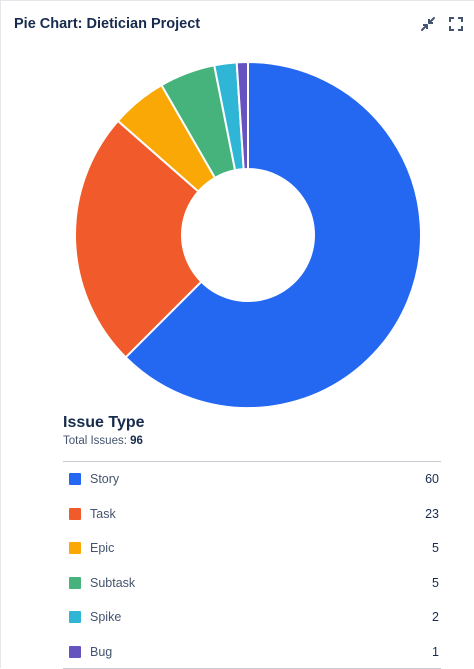  I want to click on total-issues: Total Issues: 96, so click(103, 441).